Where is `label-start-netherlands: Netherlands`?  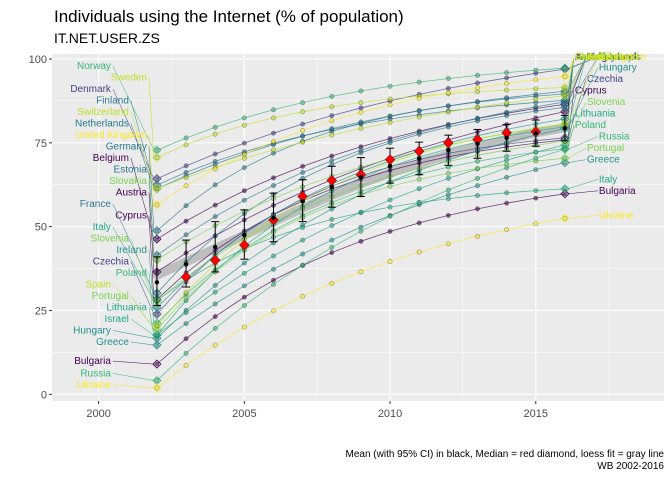
label-start-netherlands: Netherlands is located at coordinates (102, 124).